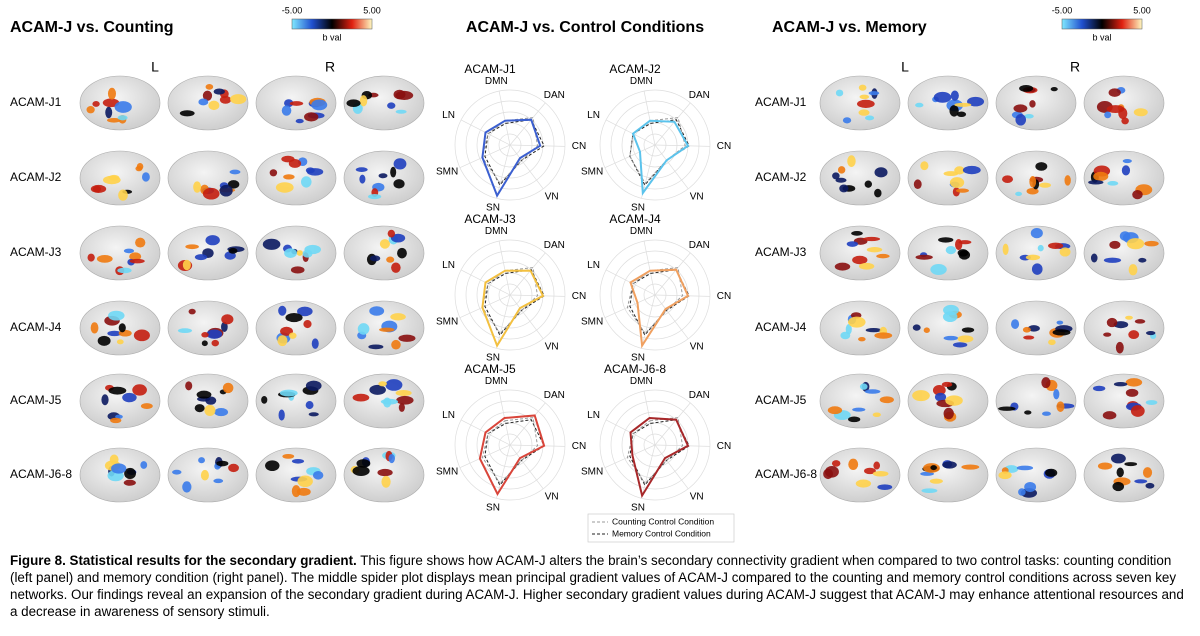 This screenshot has width=1200, height=636. I want to click on legend-label: Counting Control Condition, so click(663, 521).